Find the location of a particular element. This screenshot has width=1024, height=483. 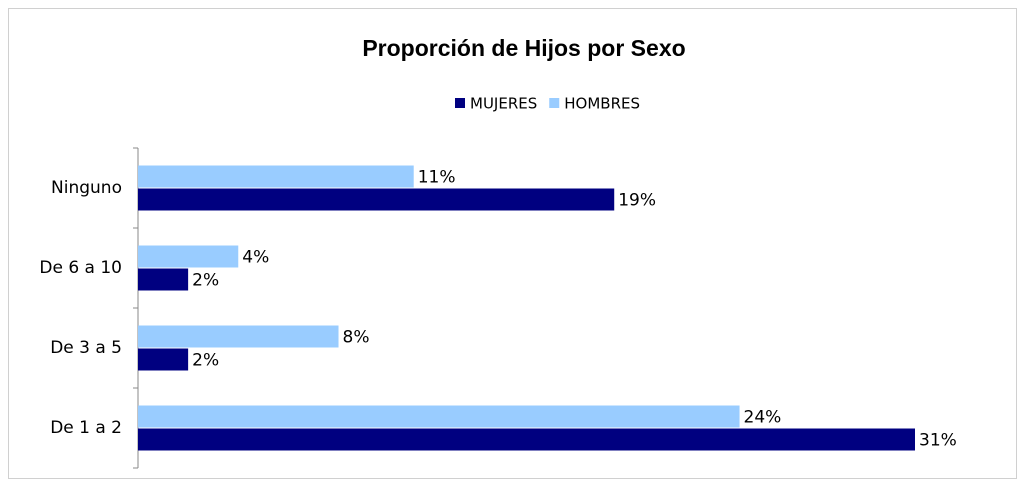

data-label: 11% is located at coordinates (437, 178).